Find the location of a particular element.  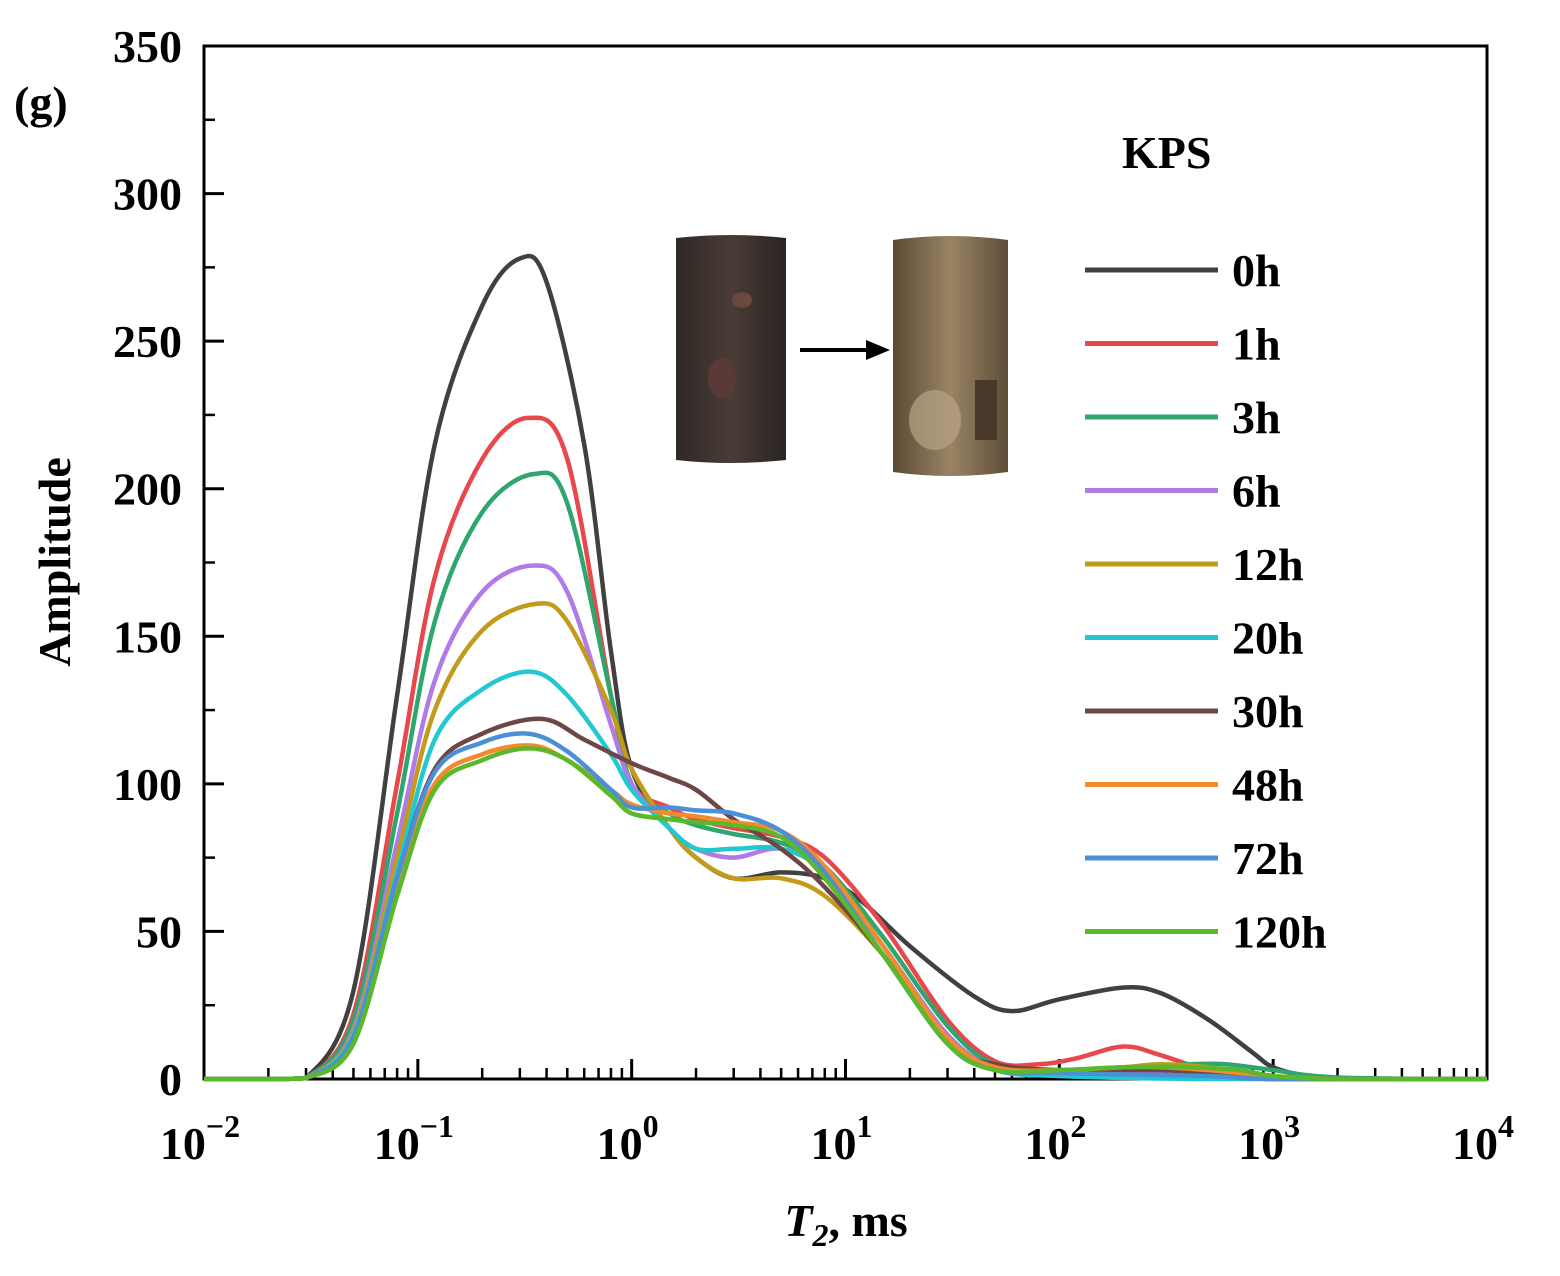

core-sample-after-patch is located at coordinates (986, 410).